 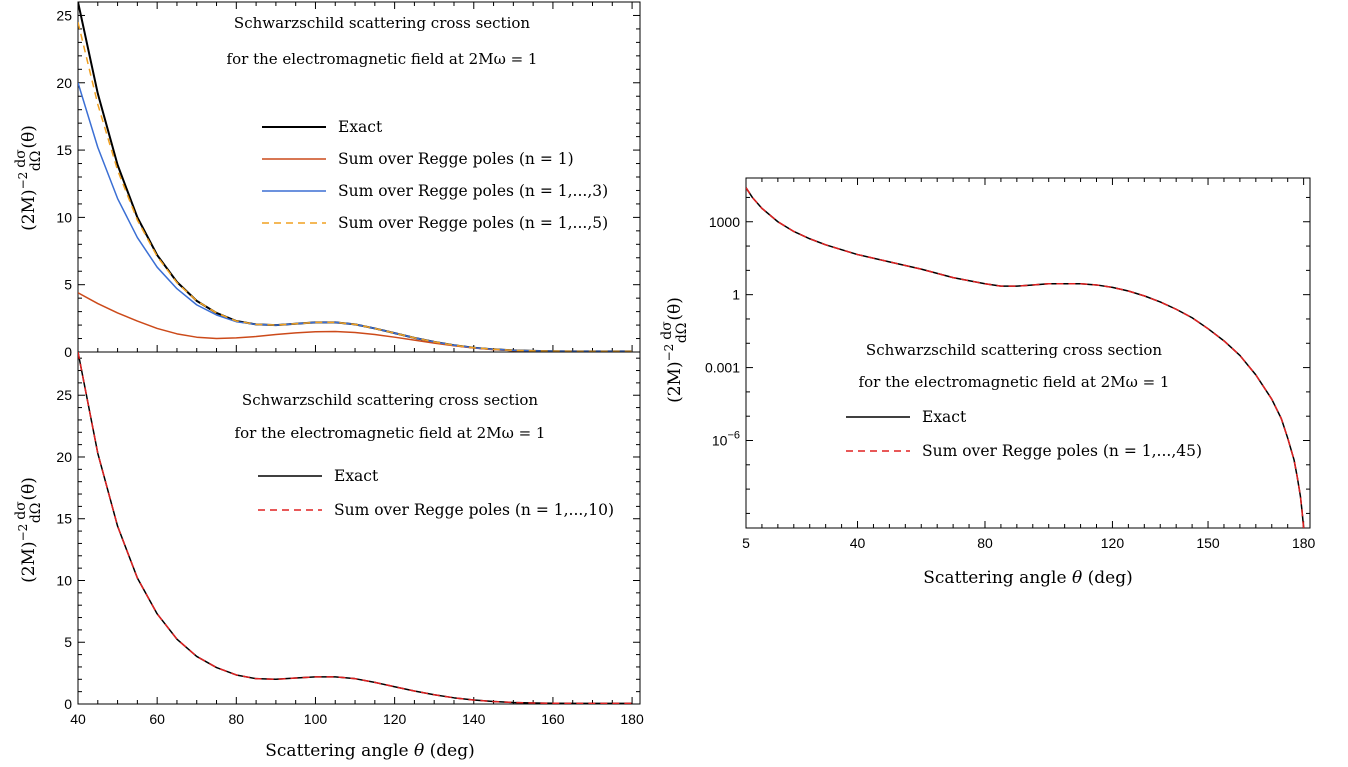 I want to click on legend-label: Sum over Regge poles (n = 1,...,3), so click(x=473, y=191).